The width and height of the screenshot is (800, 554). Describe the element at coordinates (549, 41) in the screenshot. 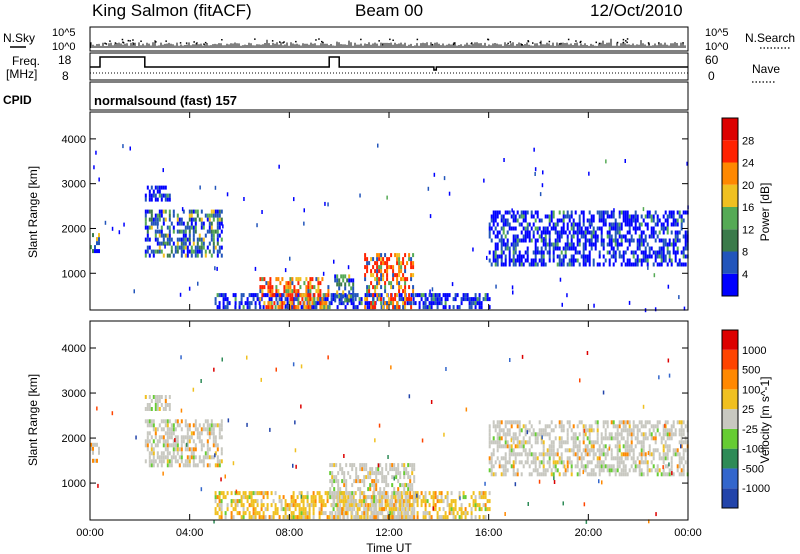

I see `nsearch-point` at that location.